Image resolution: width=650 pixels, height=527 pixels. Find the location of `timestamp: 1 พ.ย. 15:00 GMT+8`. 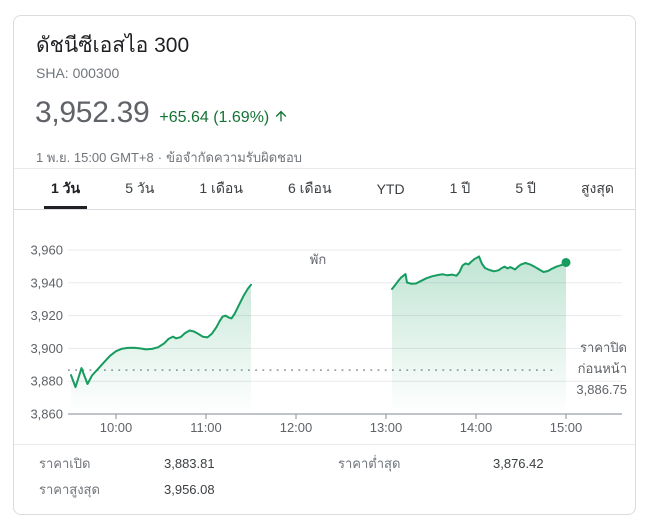

timestamp: 1 พ.ย. 15:00 GMT+8 is located at coordinates (95, 157).